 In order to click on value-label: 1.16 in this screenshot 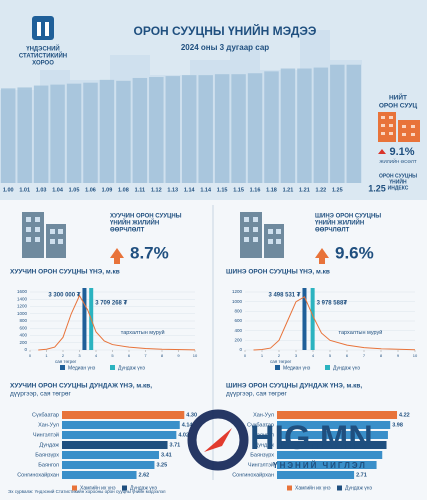, I will do `click(255, 190)`.